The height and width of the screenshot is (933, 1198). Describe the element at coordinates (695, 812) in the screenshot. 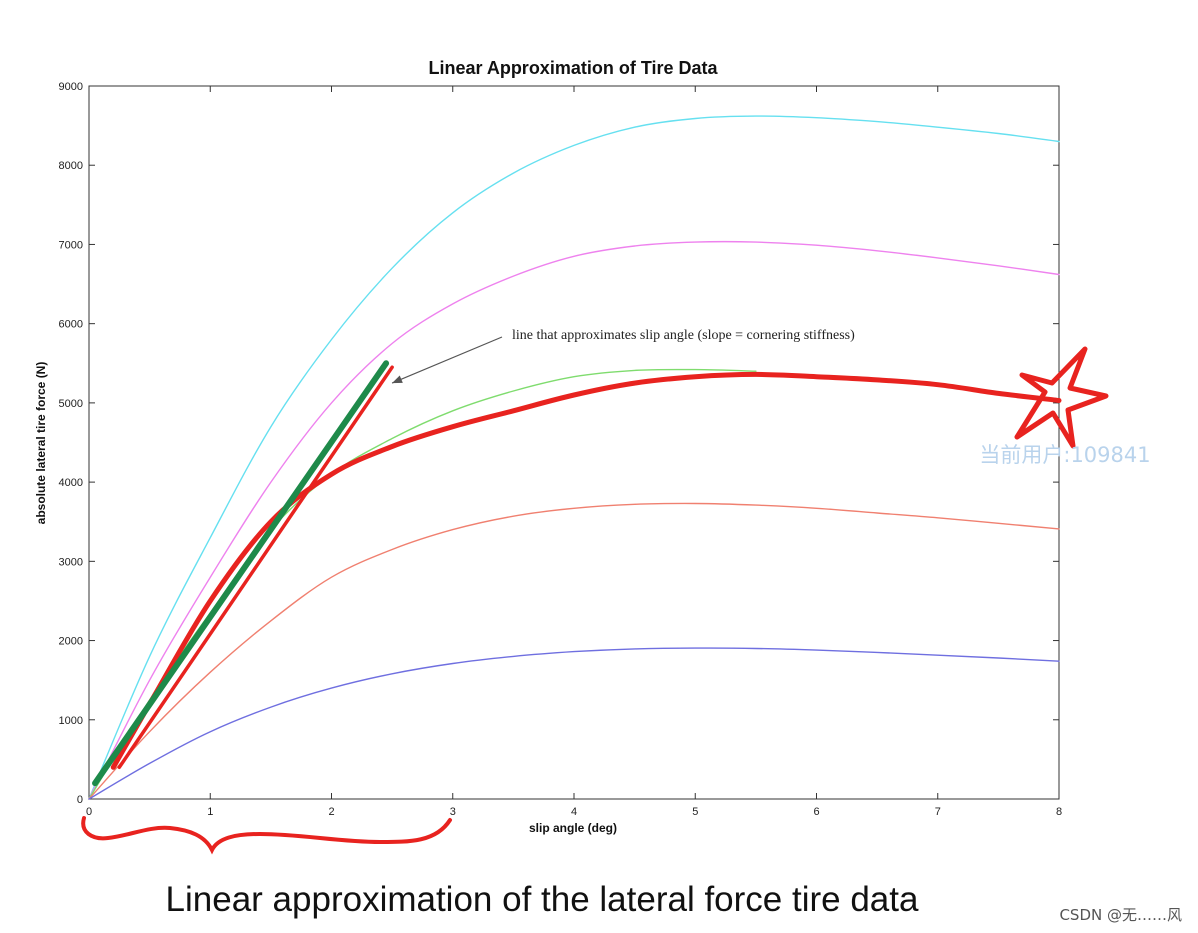

I see `x-tick-label: 5` at that location.